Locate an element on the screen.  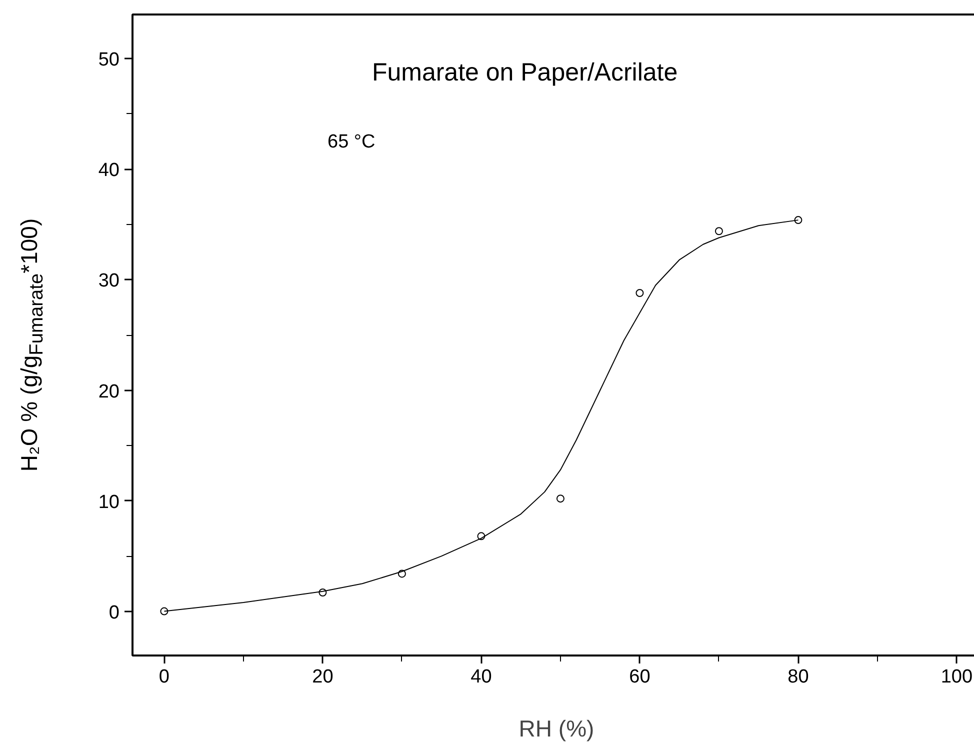
x-axis-title: RH (%) is located at coordinates (556, 729).